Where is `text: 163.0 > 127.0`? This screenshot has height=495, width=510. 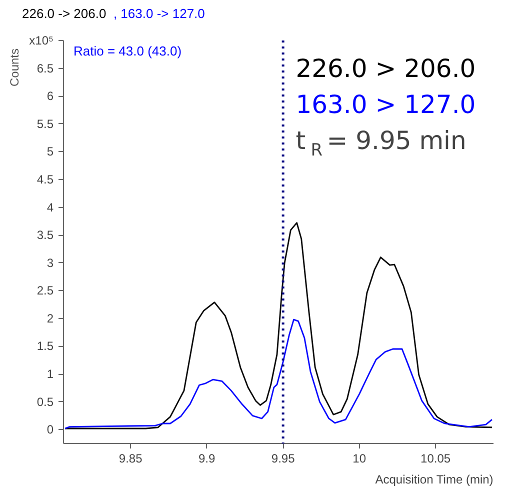 text: 163.0 > 127.0 is located at coordinates (386, 104).